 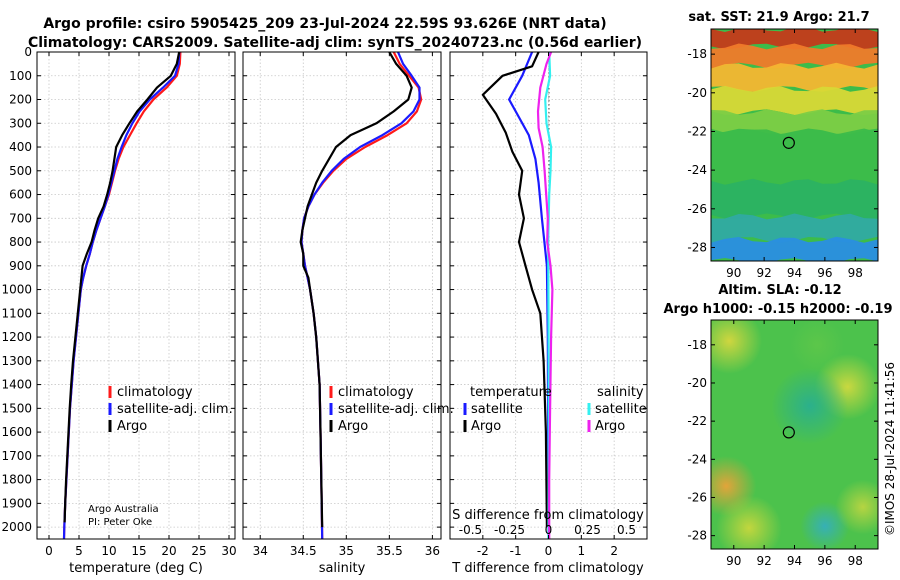 I want to click on copyright-stamp: ©IMOS 28-Jul-2024 11:41:56, so click(x=890, y=449).